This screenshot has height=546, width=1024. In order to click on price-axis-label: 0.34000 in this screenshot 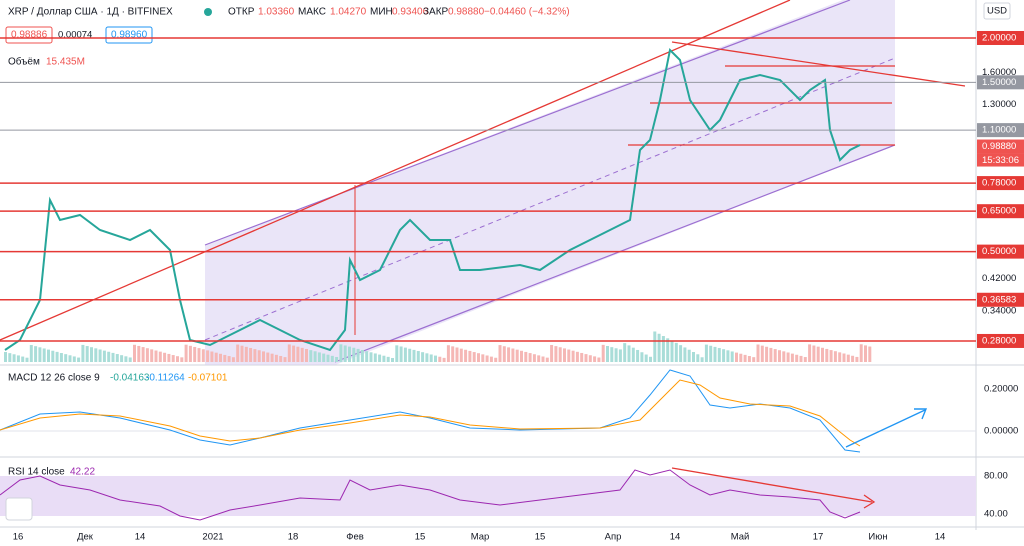, I will do `click(999, 311)`.